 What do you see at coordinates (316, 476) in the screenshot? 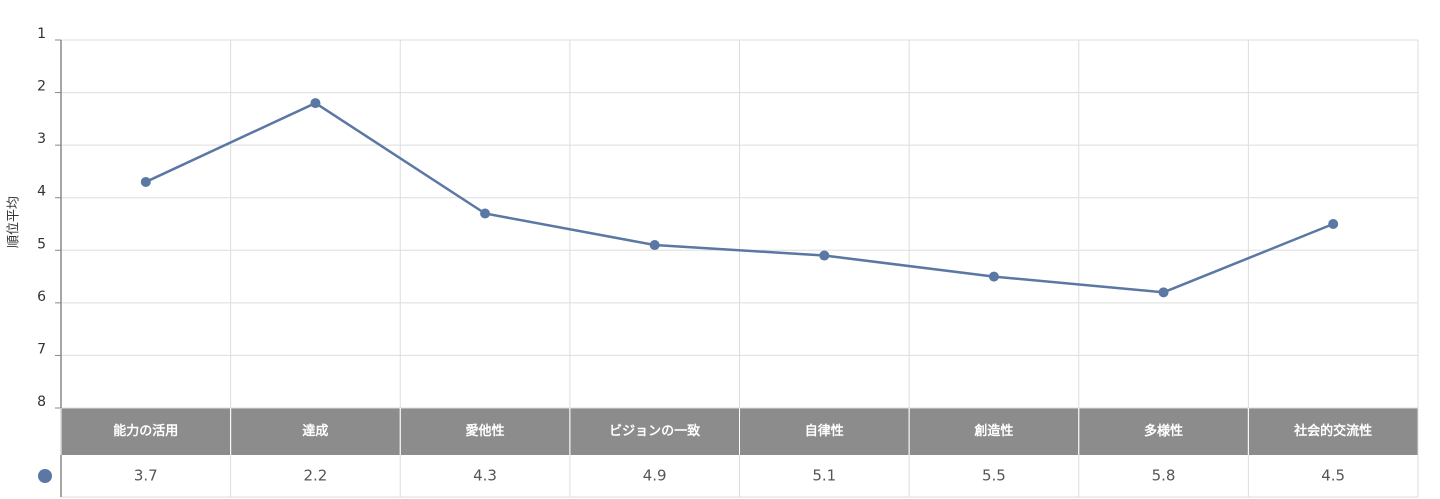
I see `table-value: 2.2` at bounding box center [316, 476].